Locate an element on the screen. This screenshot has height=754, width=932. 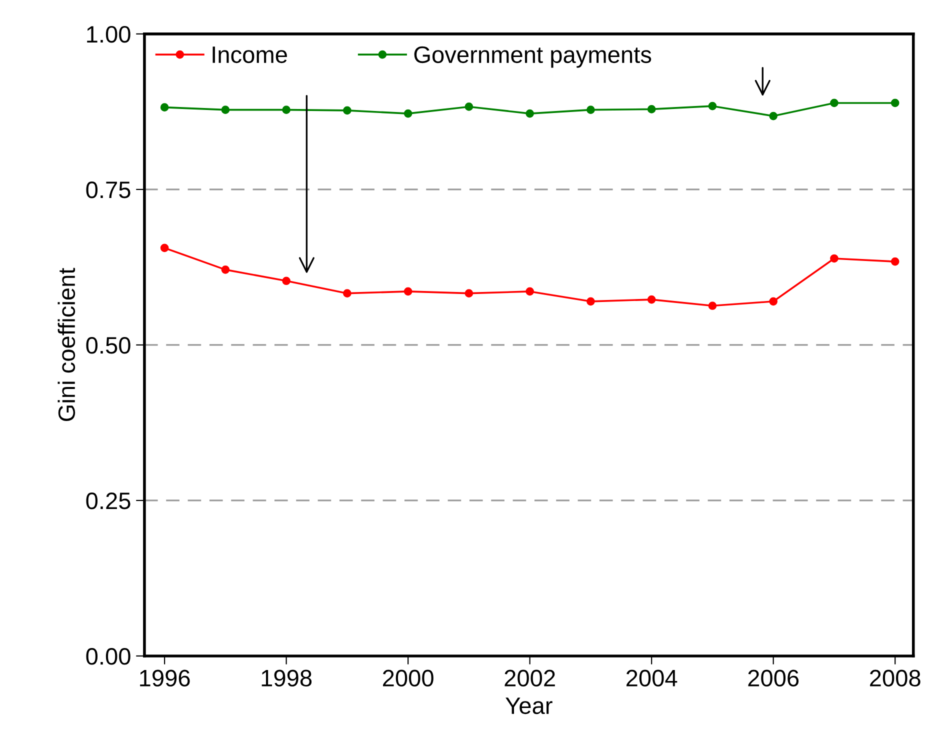
y-tick-label: 1.00 is located at coordinates (108, 34).